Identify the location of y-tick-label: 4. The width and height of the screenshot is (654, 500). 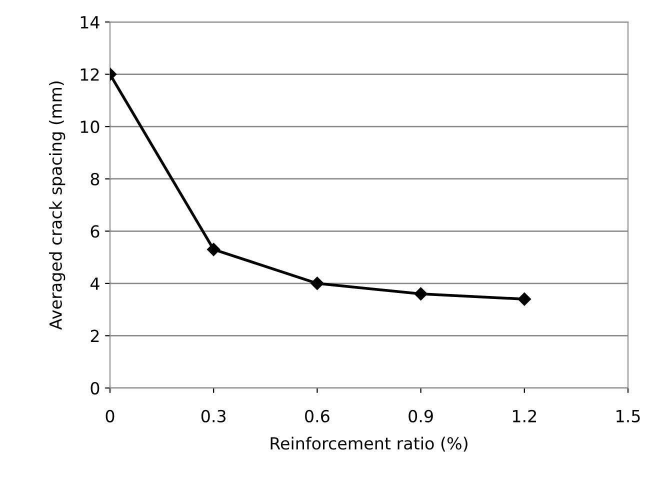
(95, 284).